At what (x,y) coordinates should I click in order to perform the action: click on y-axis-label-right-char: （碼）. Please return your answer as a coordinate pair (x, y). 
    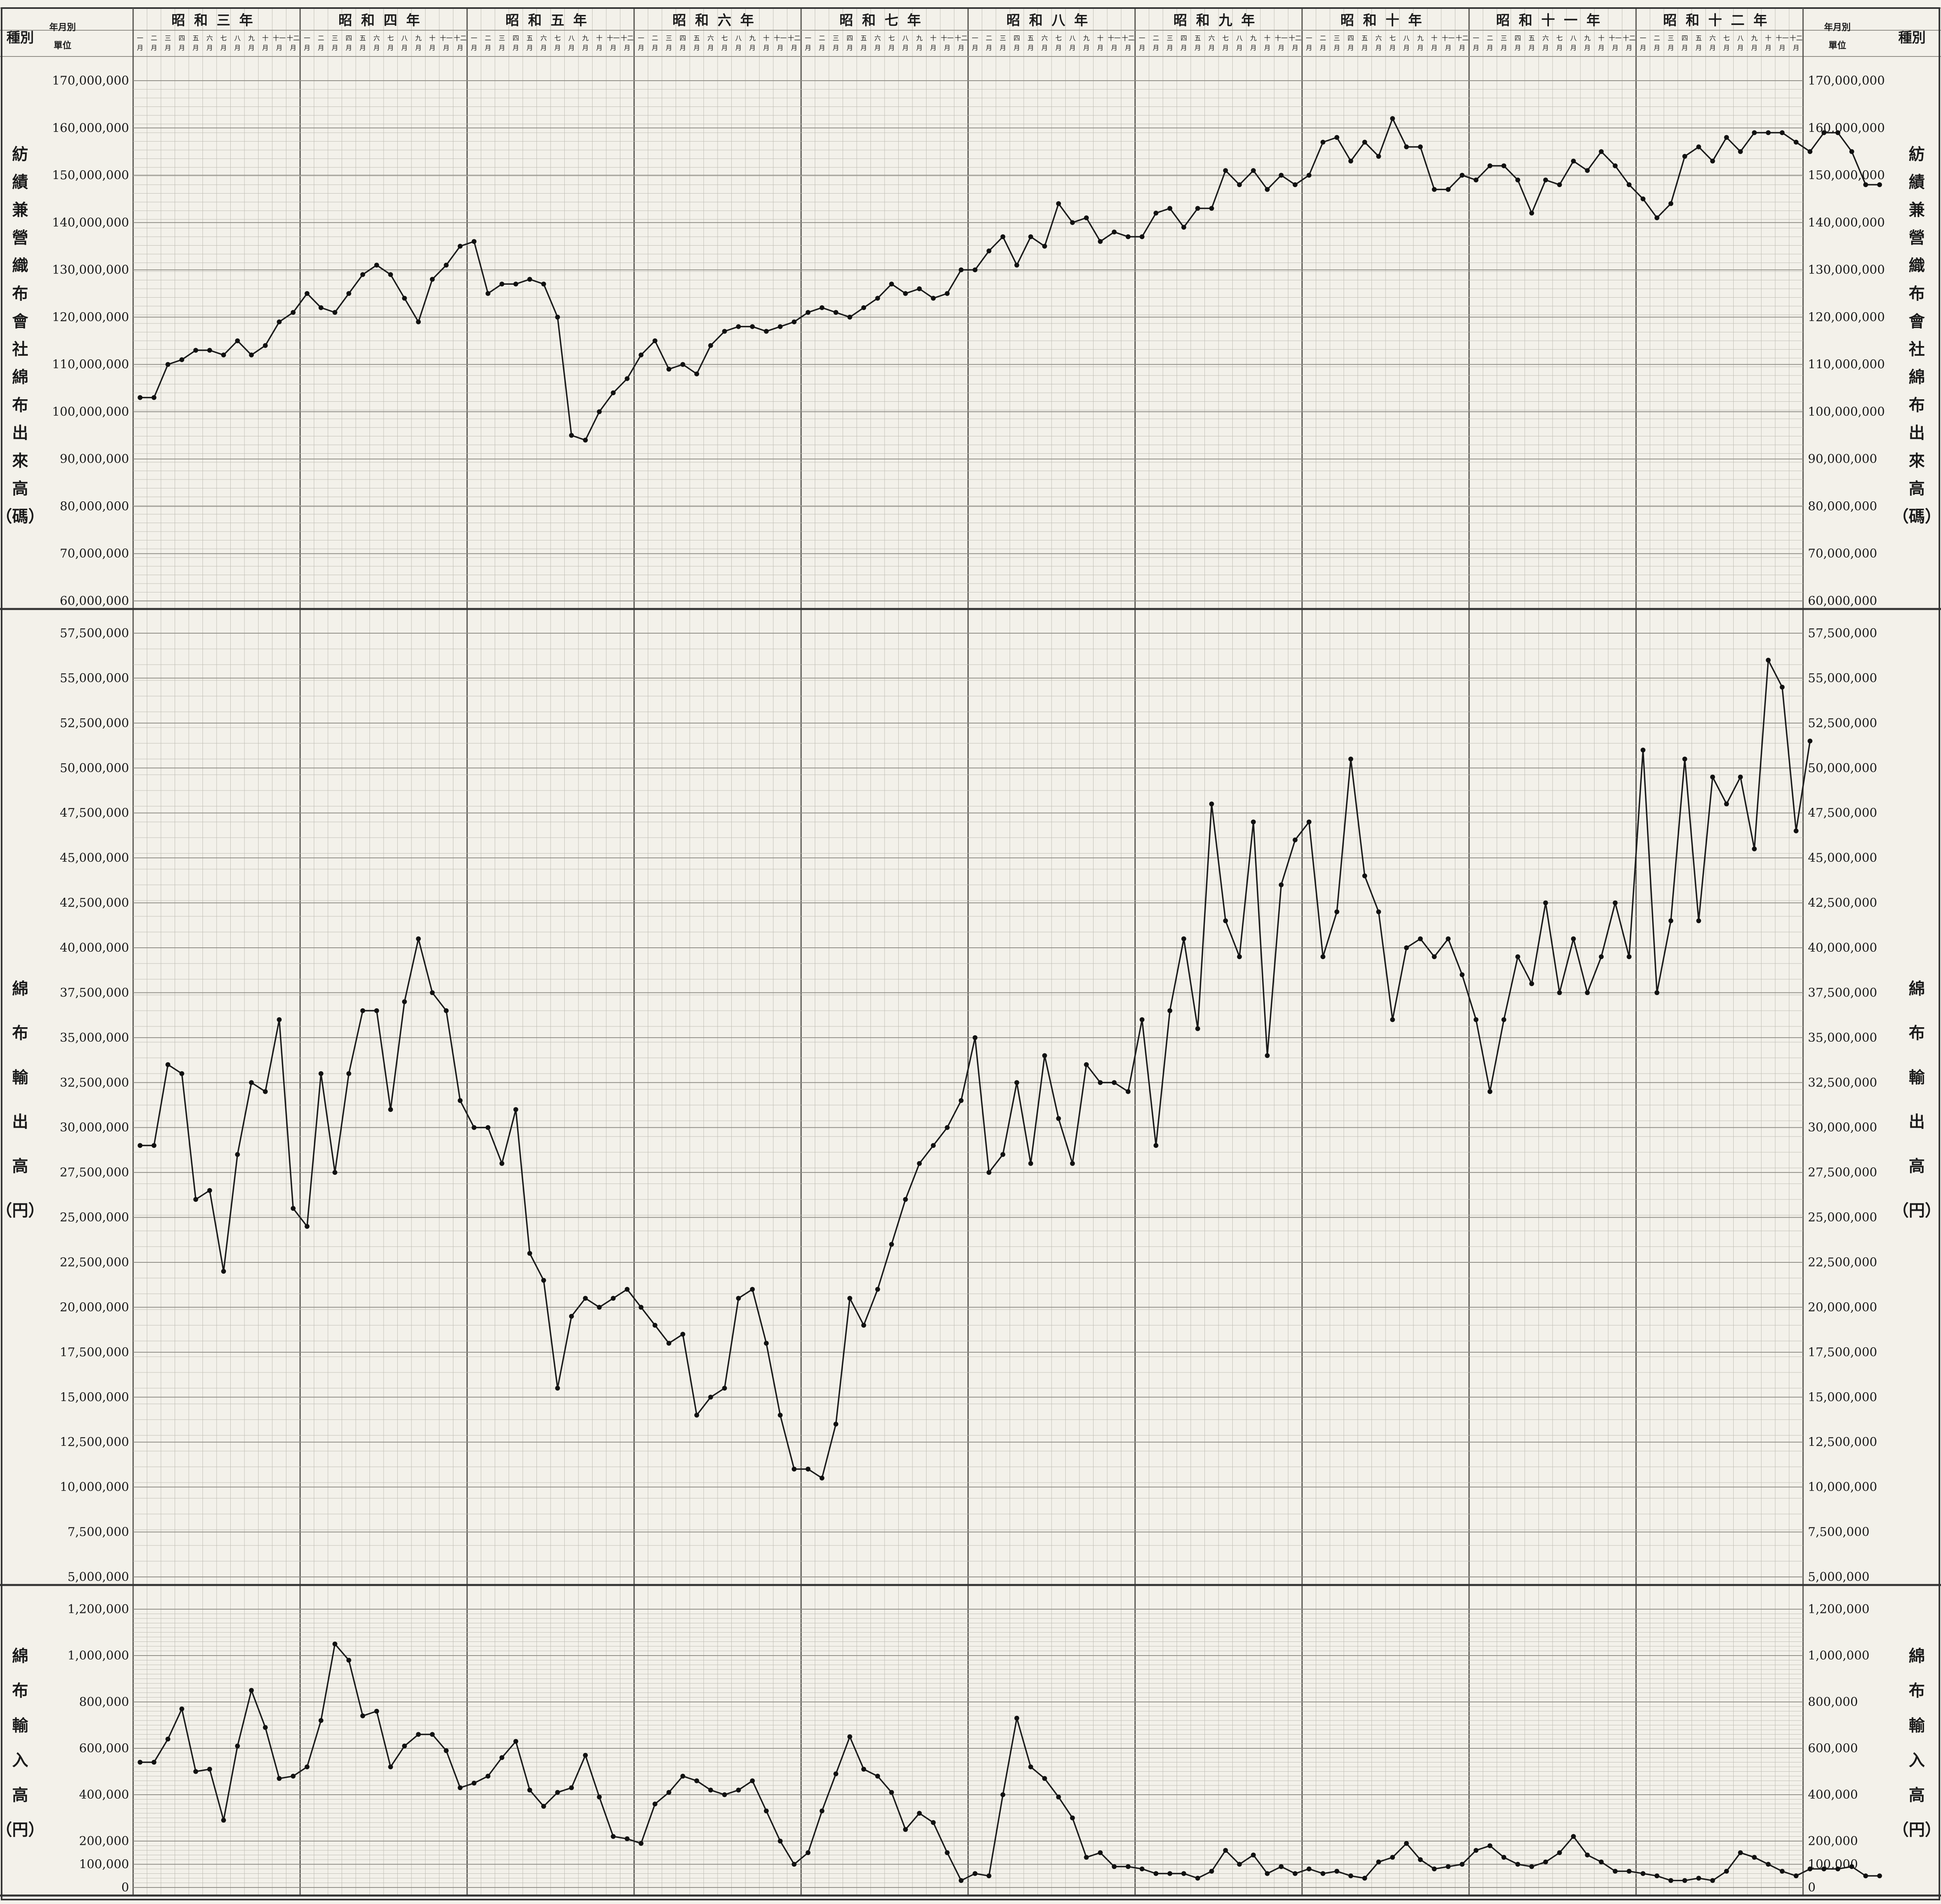
    Looking at the image, I should click on (1917, 516).